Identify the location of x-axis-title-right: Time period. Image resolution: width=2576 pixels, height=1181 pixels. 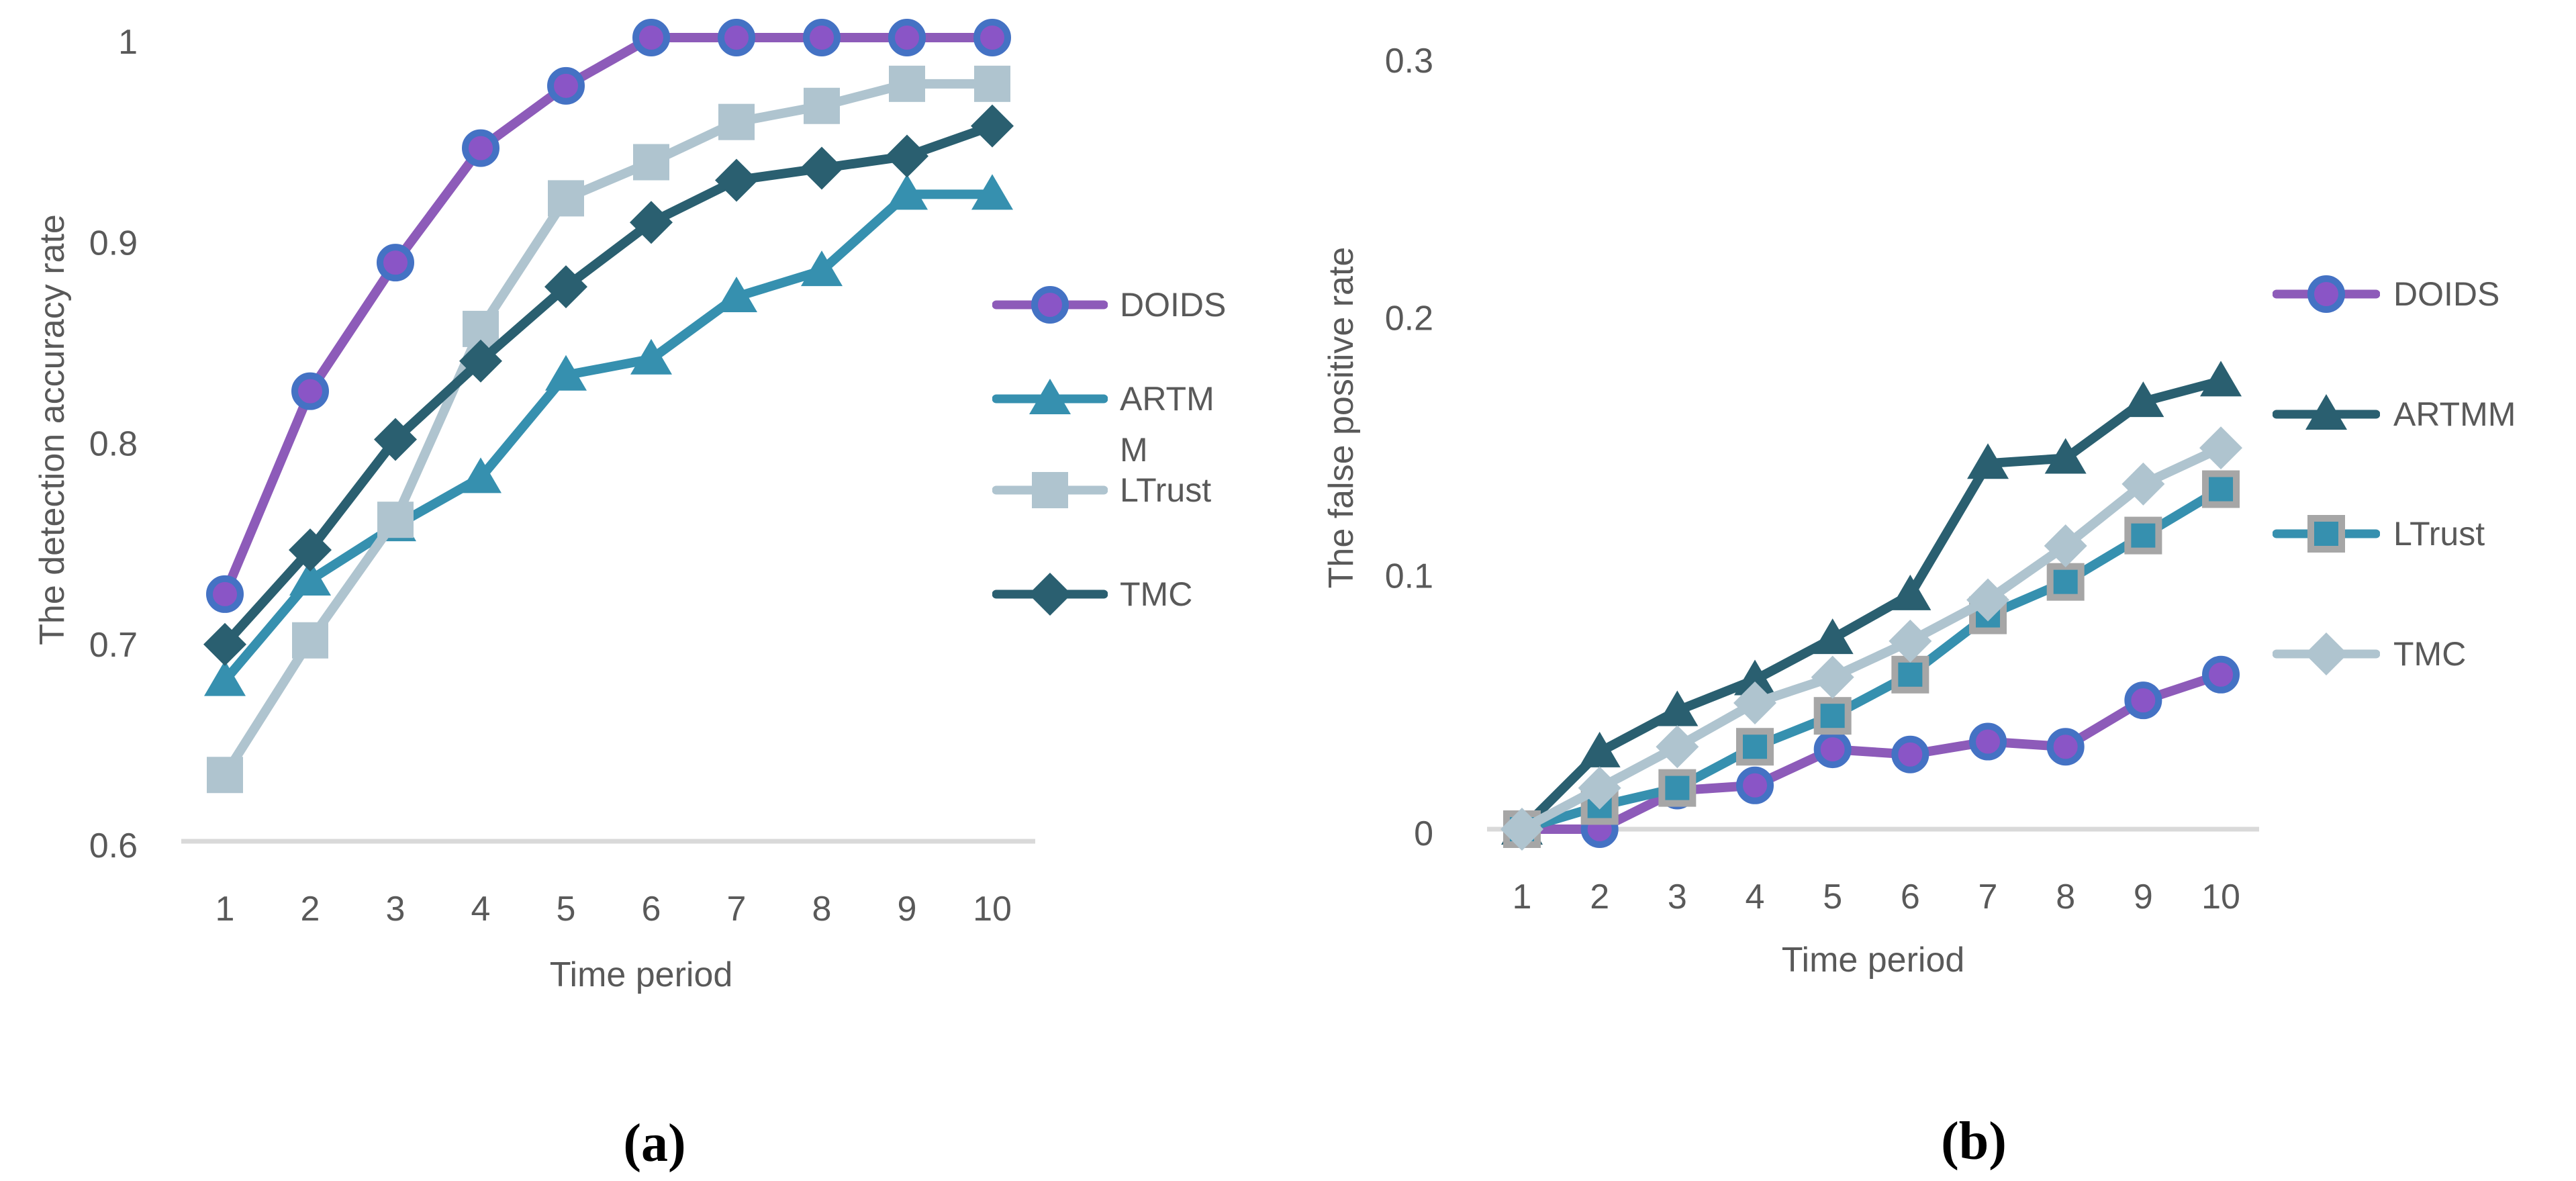
(1873, 960).